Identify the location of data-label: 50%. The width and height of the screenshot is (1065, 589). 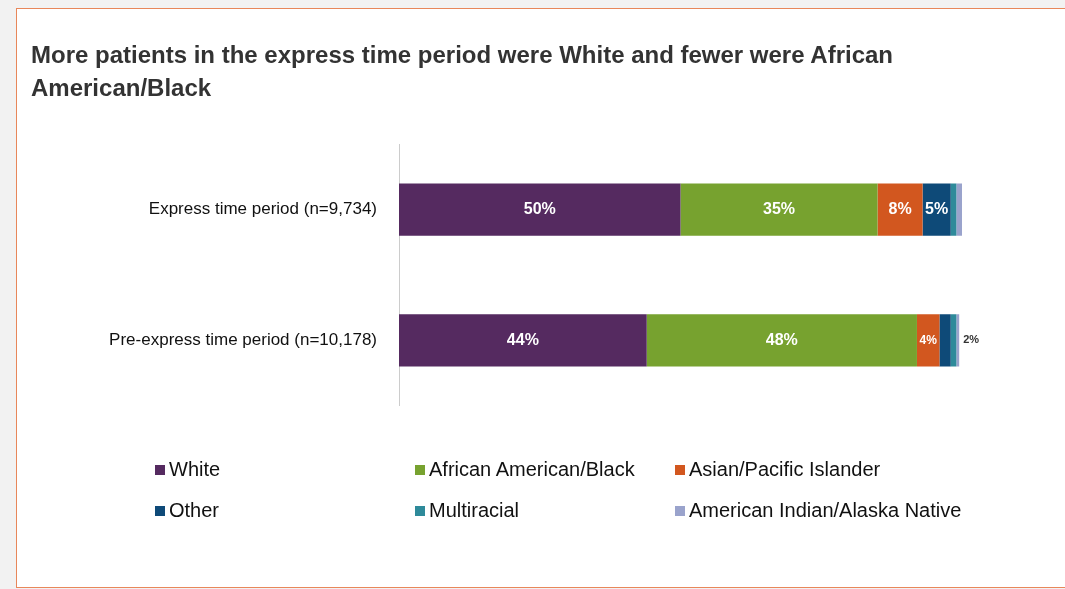
(539, 209).